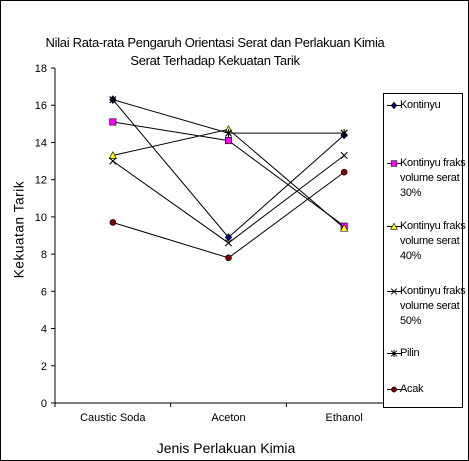 This screenshot has width=469, height=461. Describe the element at coordinates (41, 106) in the screenshot. I see `y-tick-label: 16` at that location.